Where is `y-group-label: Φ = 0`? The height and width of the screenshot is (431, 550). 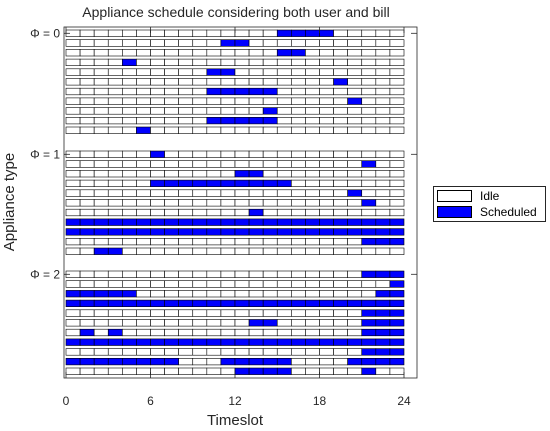 y-group-label: Φ = 0 is located at coordinates (45, 33).